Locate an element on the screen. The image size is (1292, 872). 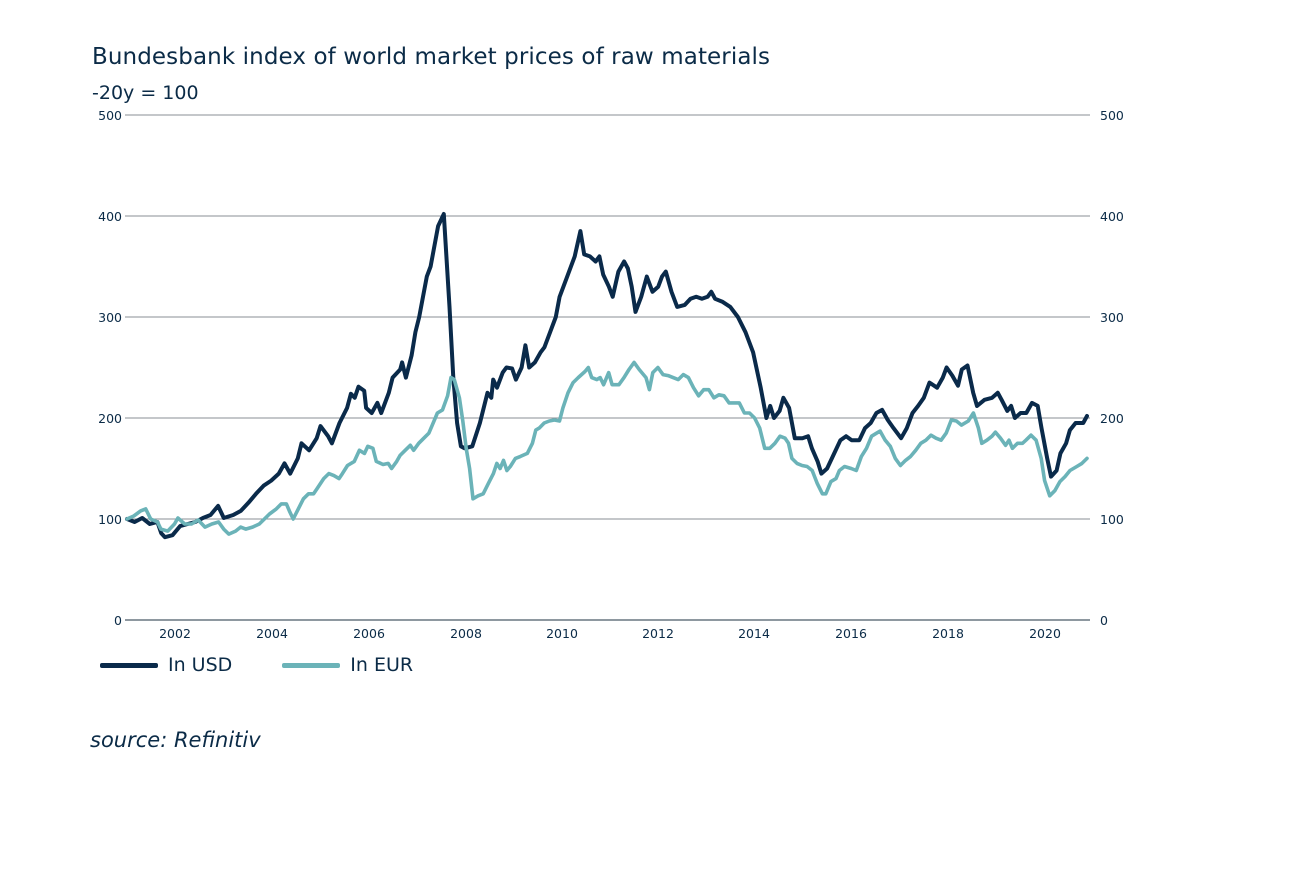
x-tick-2002: 2002 is located at coordinates (175, 633).